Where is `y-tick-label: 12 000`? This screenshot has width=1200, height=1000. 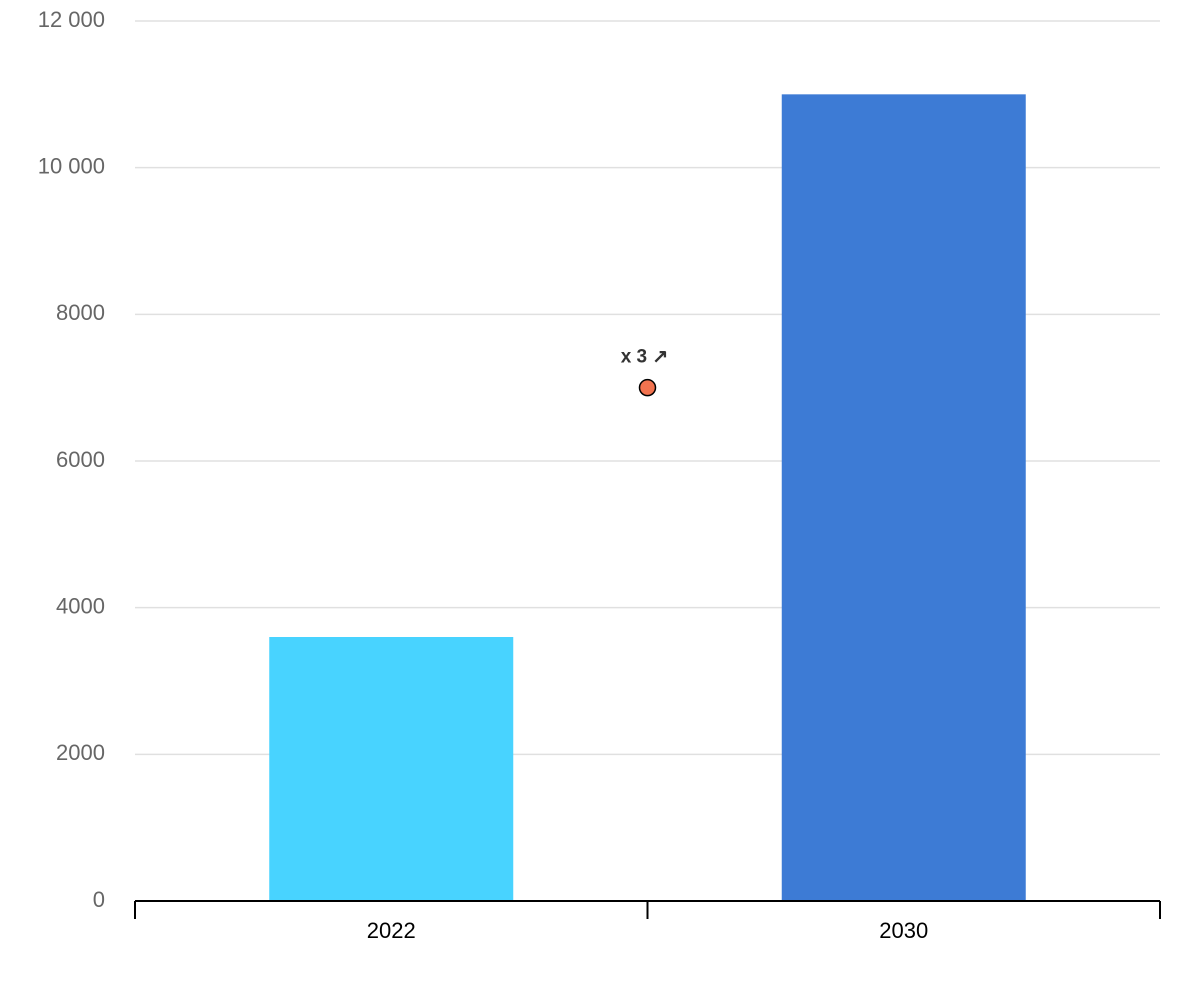 y-tick-label: 12 000 is located at coordinates (71, 19).